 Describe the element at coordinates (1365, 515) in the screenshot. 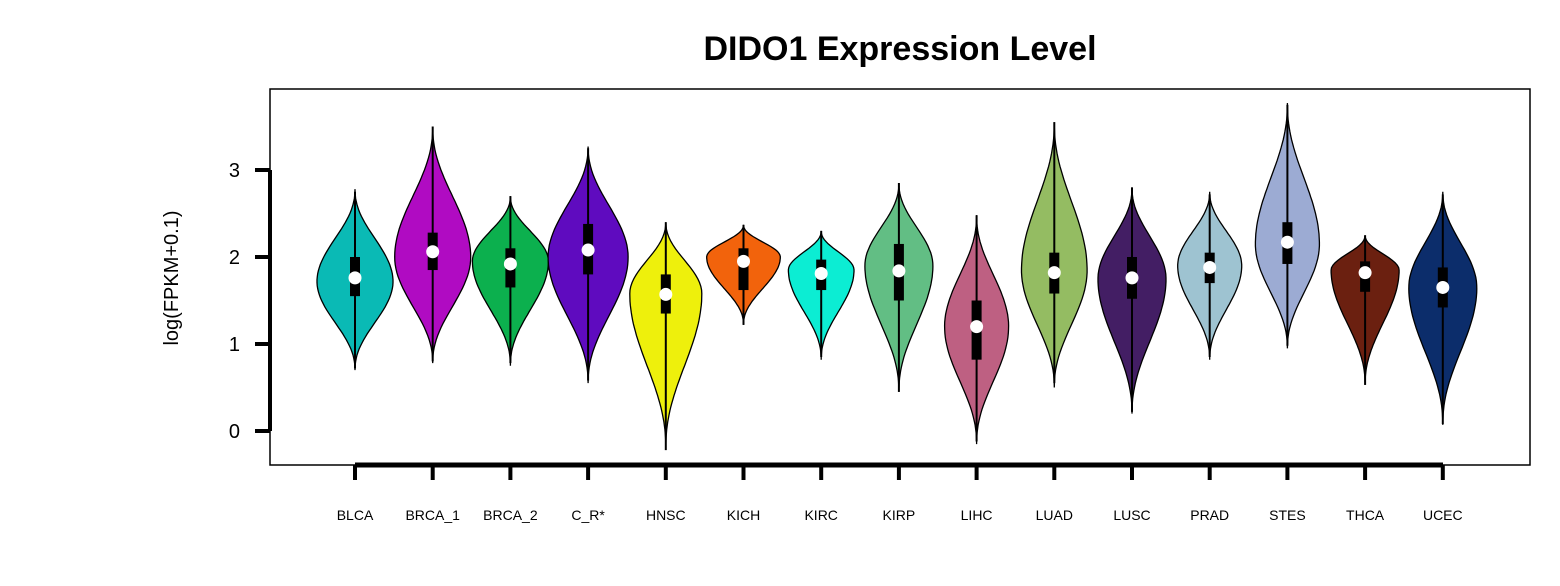

I see `x-tick-label: THCA` at that location.